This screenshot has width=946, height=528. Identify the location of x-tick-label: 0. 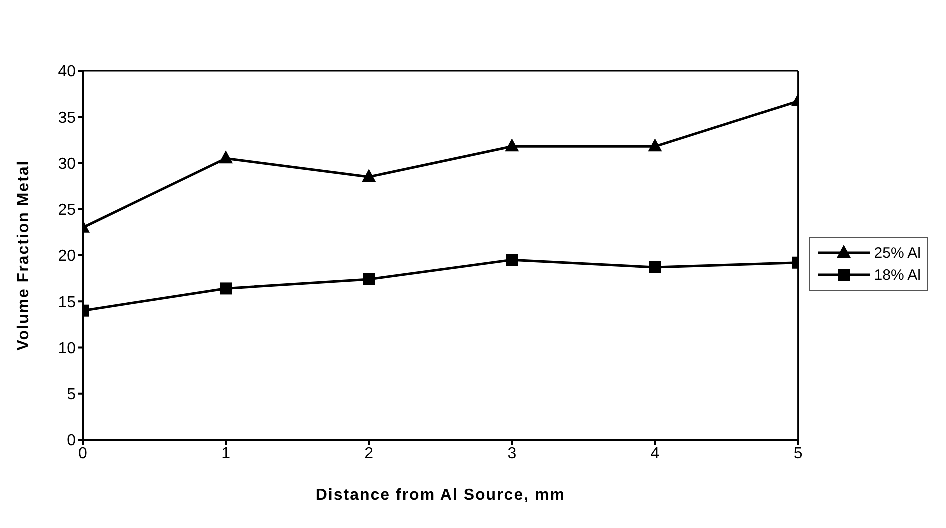
(83, 453).